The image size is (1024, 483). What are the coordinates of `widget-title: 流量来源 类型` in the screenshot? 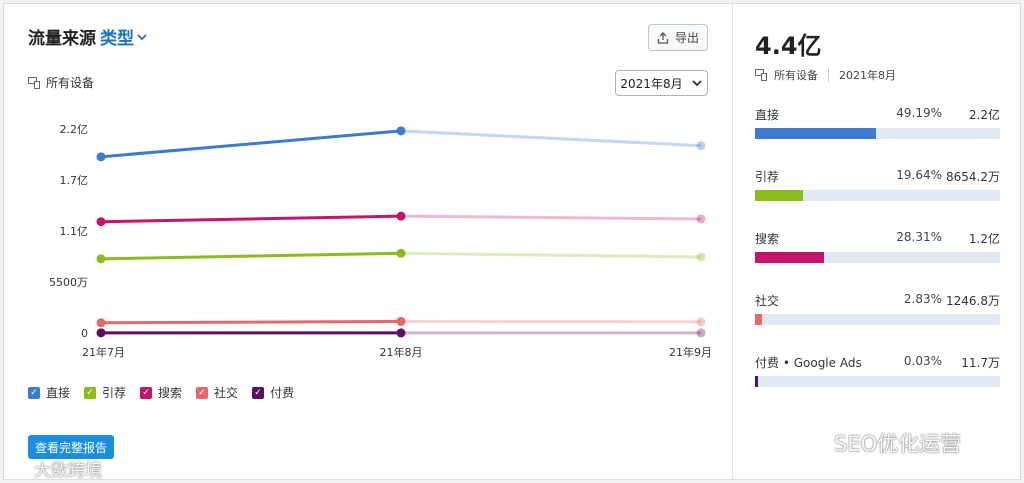 It's located at (88, 36).